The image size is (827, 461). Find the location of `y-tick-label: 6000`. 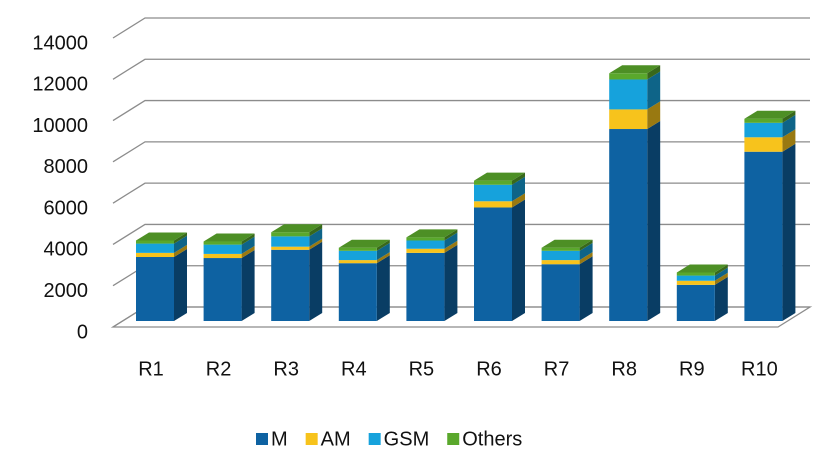

y-tick-label: 6000 is located at coordinates (66, 208).